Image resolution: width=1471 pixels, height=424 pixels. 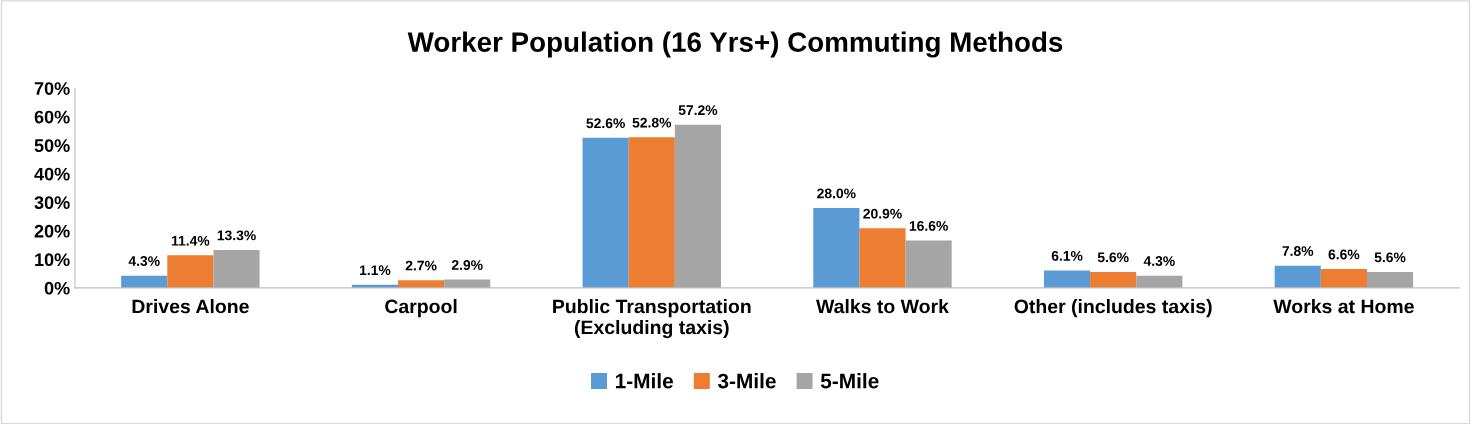 I want to click on x-tick-label: Public Transportation (Excluding taxis), so click(x=652, y=319).